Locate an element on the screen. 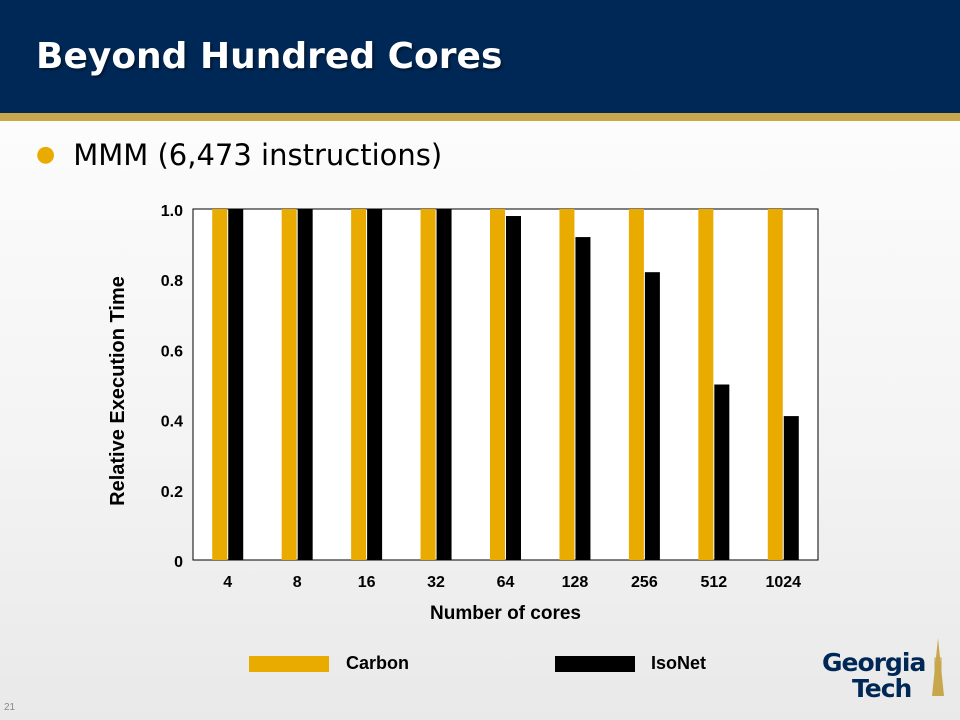  slide-number: 21 is located at coordinates (10, 707).